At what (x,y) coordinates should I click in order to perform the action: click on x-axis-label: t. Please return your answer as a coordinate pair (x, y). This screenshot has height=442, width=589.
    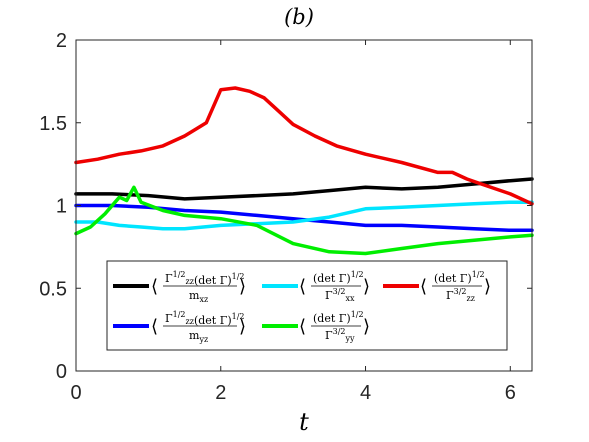
    Looking at the image, I should click on (304, 422).